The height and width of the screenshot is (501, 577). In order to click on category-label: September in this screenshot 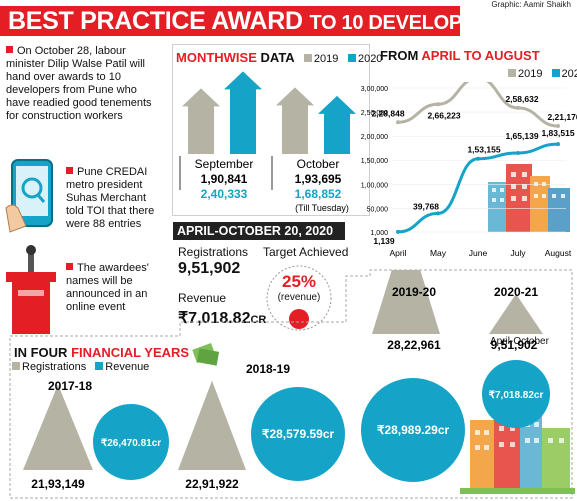, I will do `click(224, 164)`.